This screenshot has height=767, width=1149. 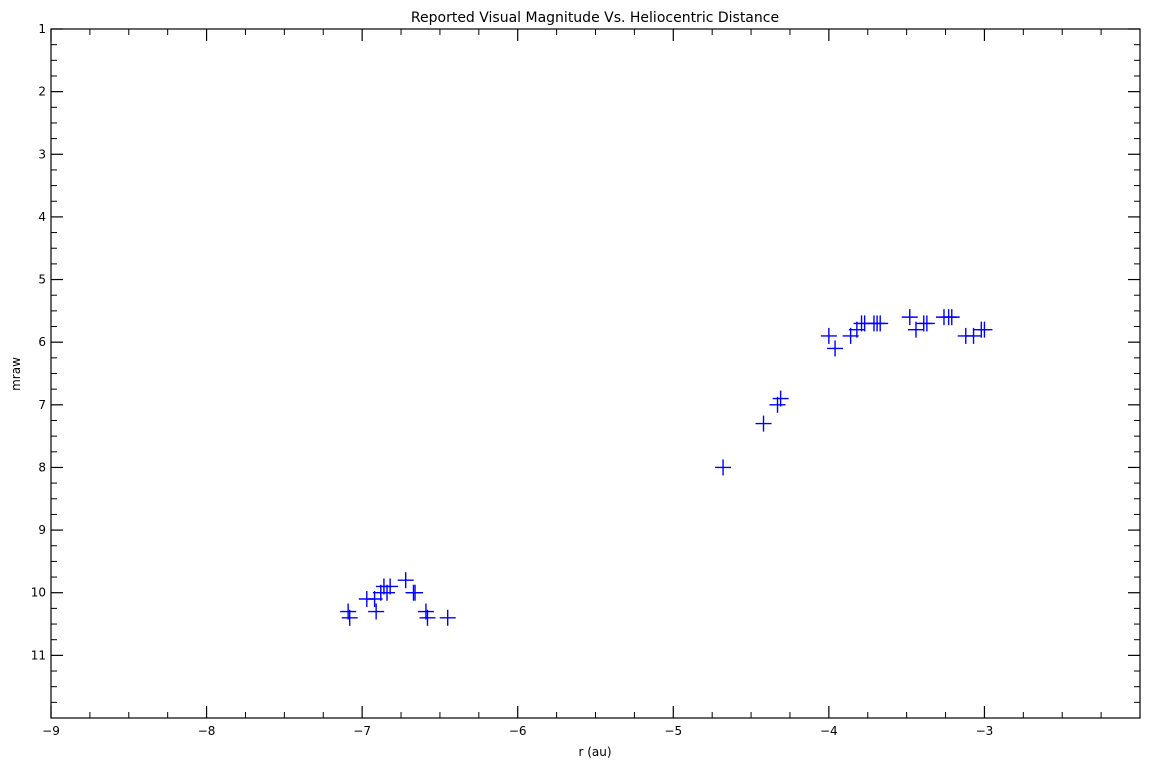 I want to click on x-tick-label: −8, so click(x=207, y=731).